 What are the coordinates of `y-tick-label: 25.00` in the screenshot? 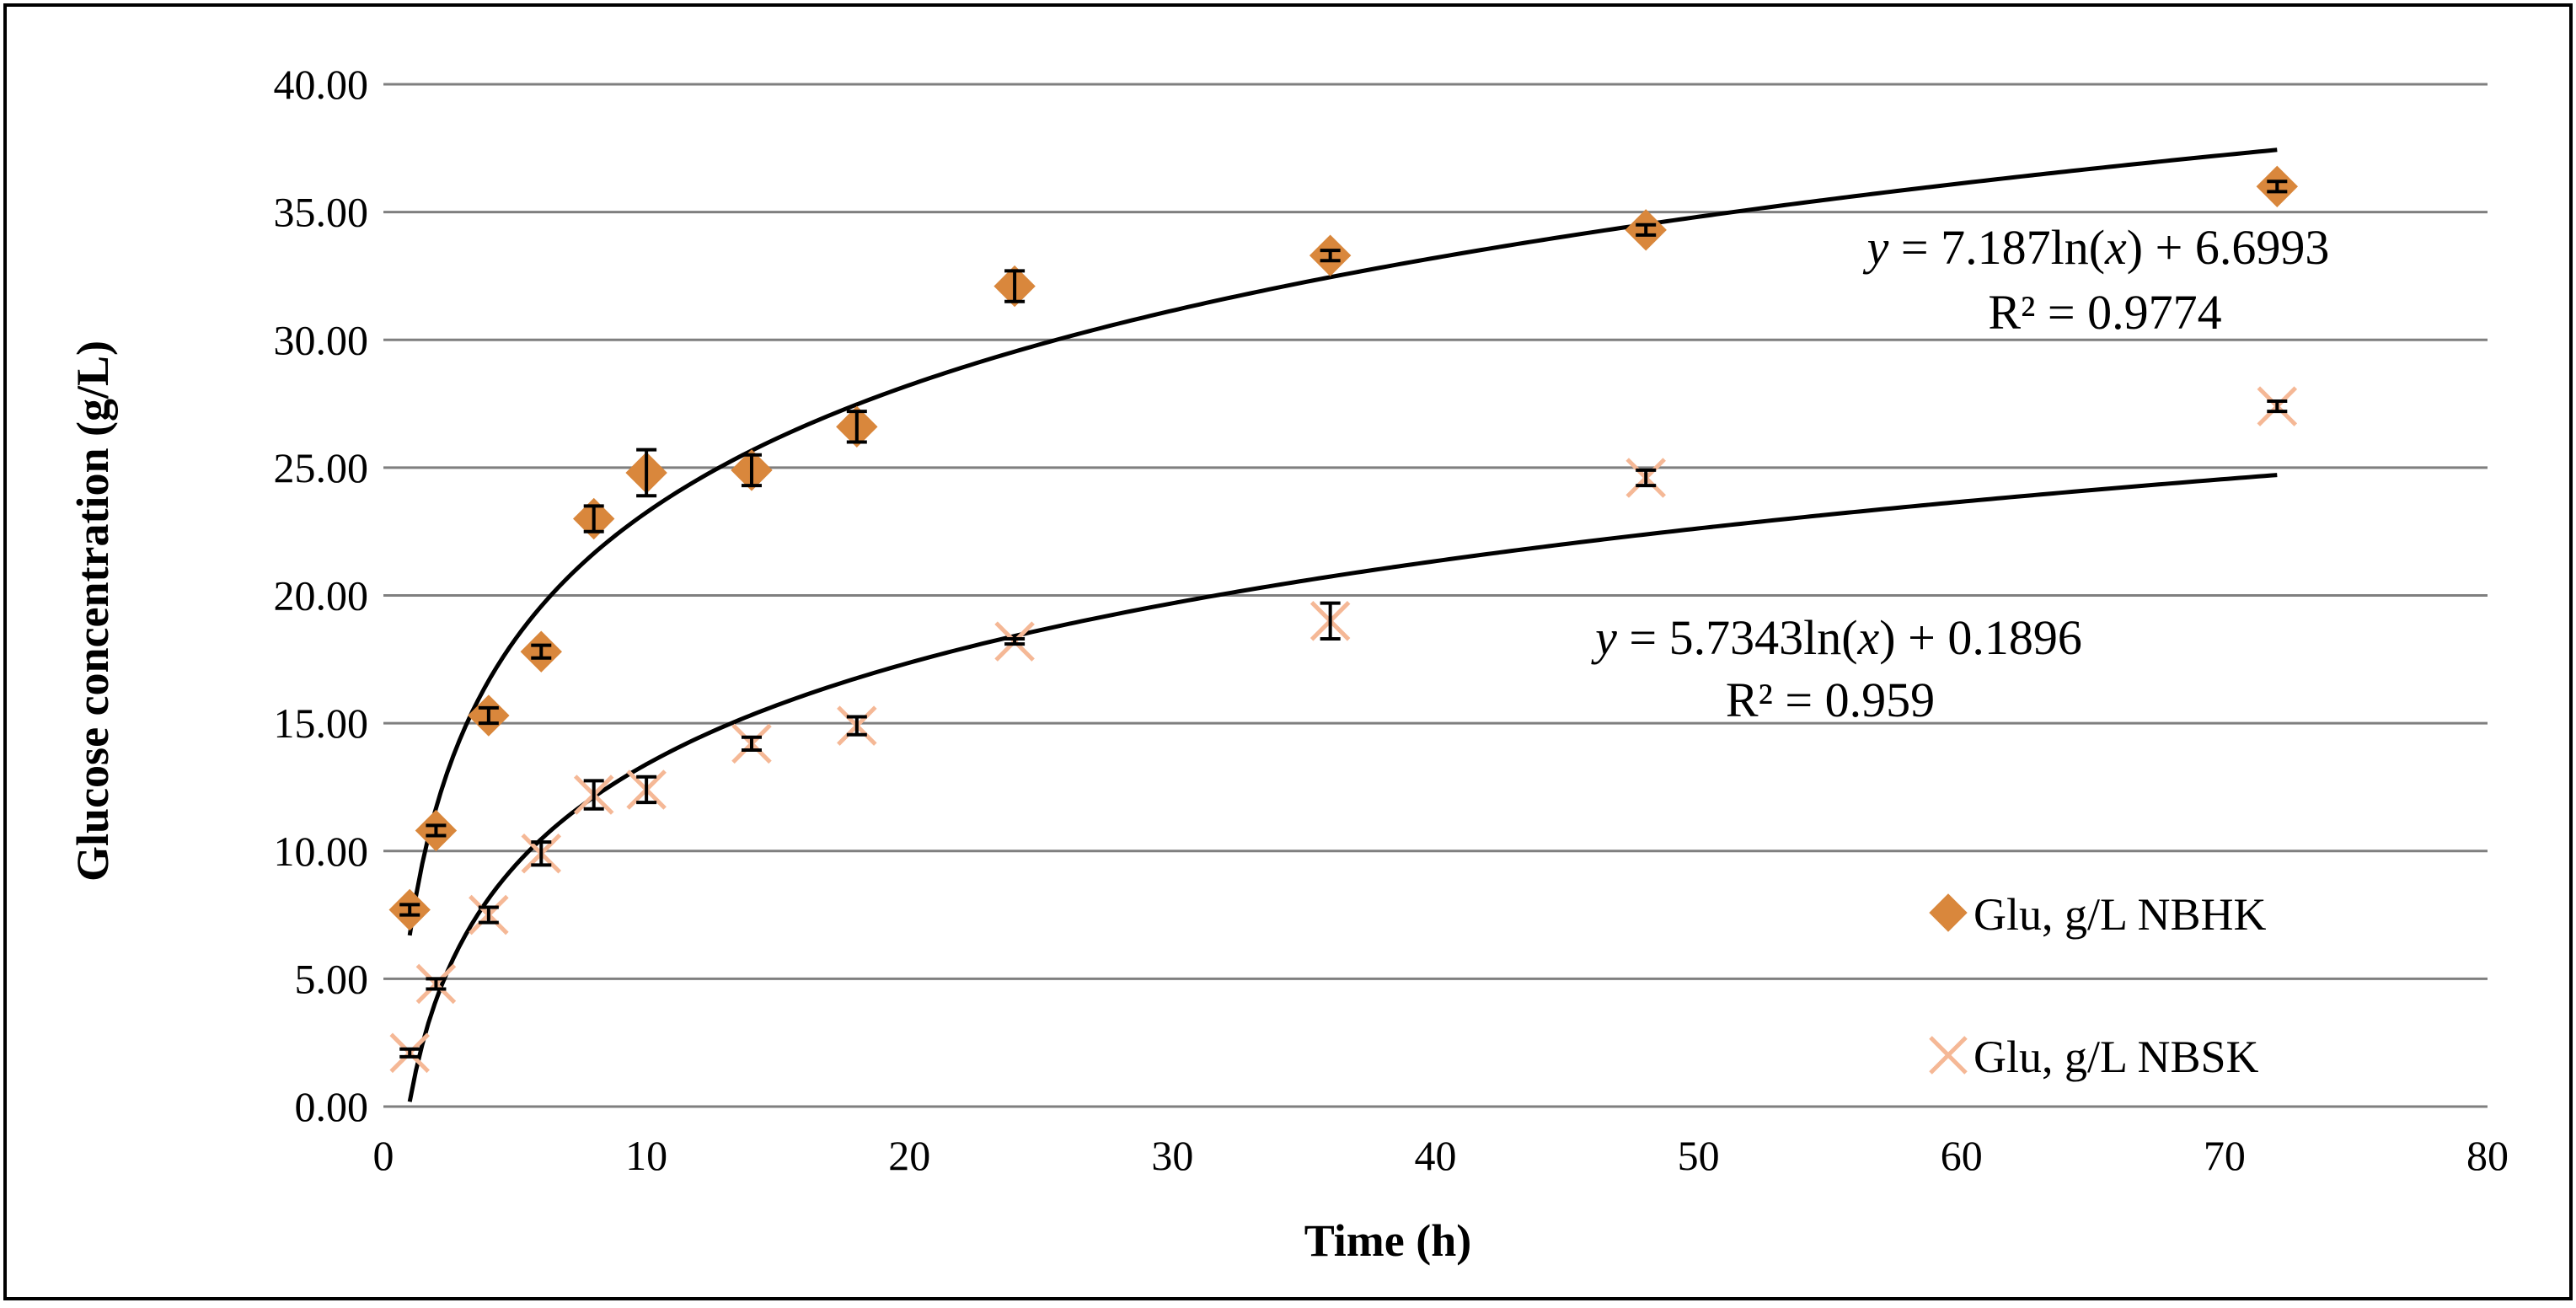 It's located at (321, 467).